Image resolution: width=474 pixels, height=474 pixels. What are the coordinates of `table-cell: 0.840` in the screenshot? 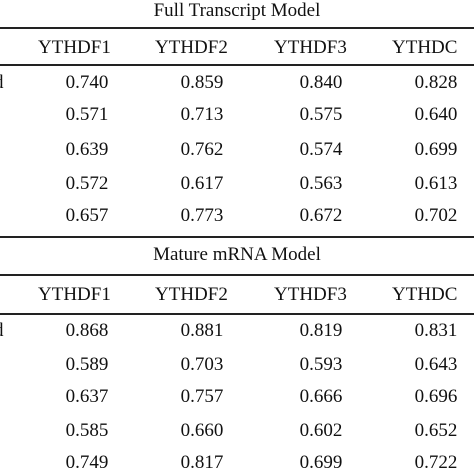 It's located at (321, 82).